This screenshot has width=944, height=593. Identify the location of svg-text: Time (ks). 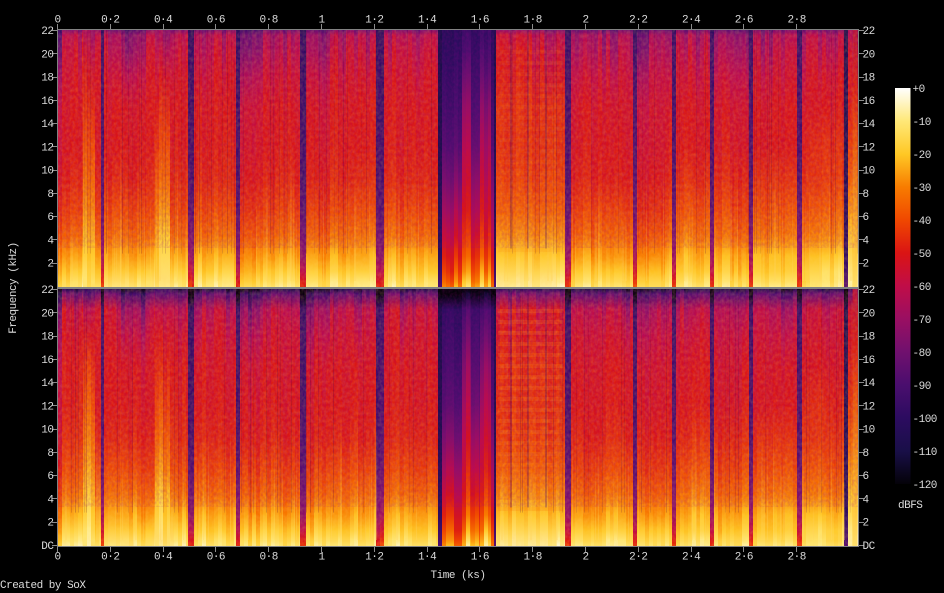
(458, 576).